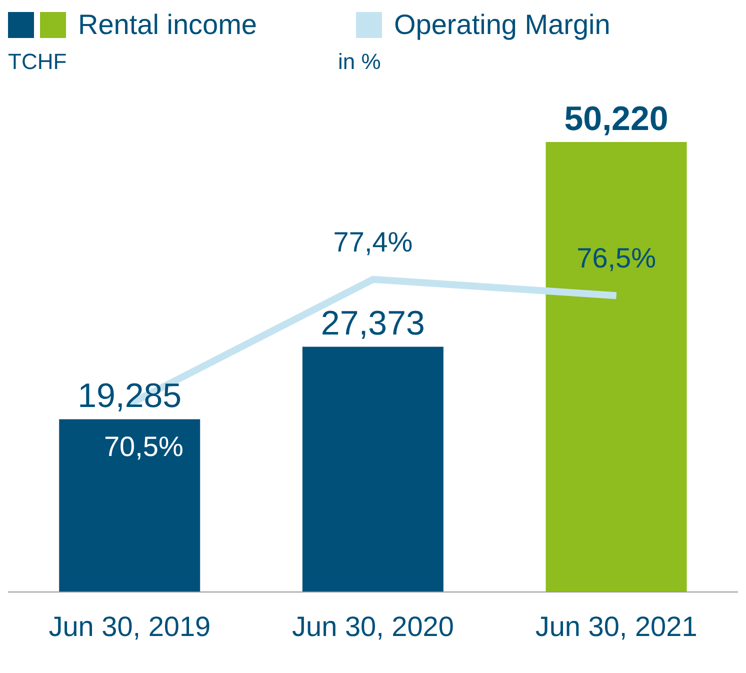 The height and width of the screenshot is (673, 746). Describe the element at coordinates (129, 626) in the screenshot. I see `x-tick-label: Jun 30, 2019` at that location.